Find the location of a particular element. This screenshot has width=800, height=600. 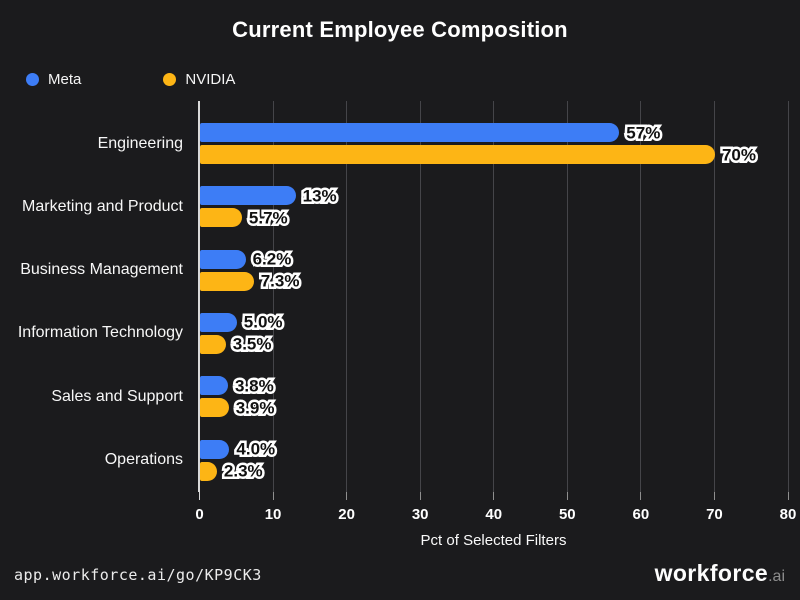

value-label-meta-business-management: 6.2% is located at coordinates (272, 259).